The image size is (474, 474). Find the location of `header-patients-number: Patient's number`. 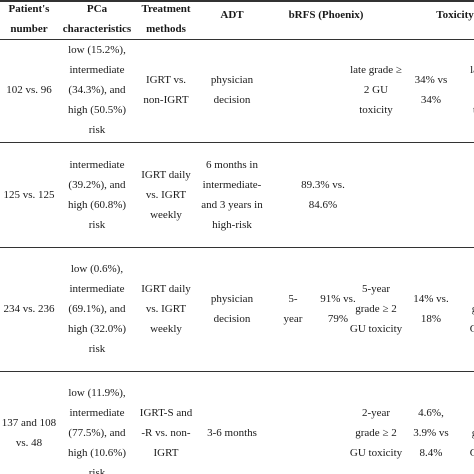

header-patients-number: Patient's number is located at coordinates (29, 19).